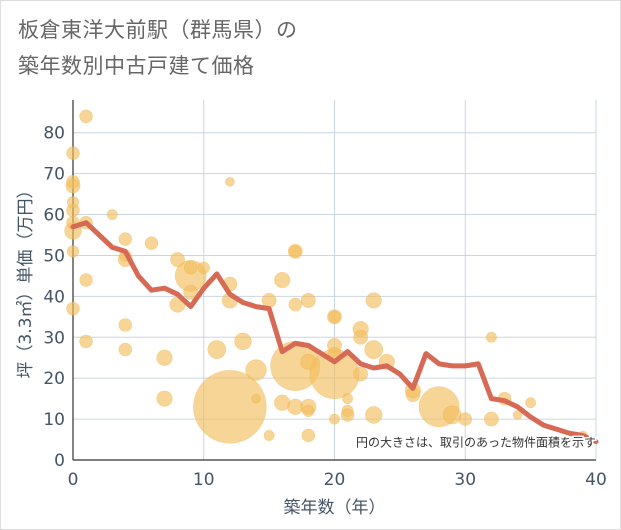 Image resolution: width=621 pixels, height=530 pixels. What do you see at coordinates (59, 461) in the screenshot?
I see `y-tick-label: 0` at bounding box center [59, 461].